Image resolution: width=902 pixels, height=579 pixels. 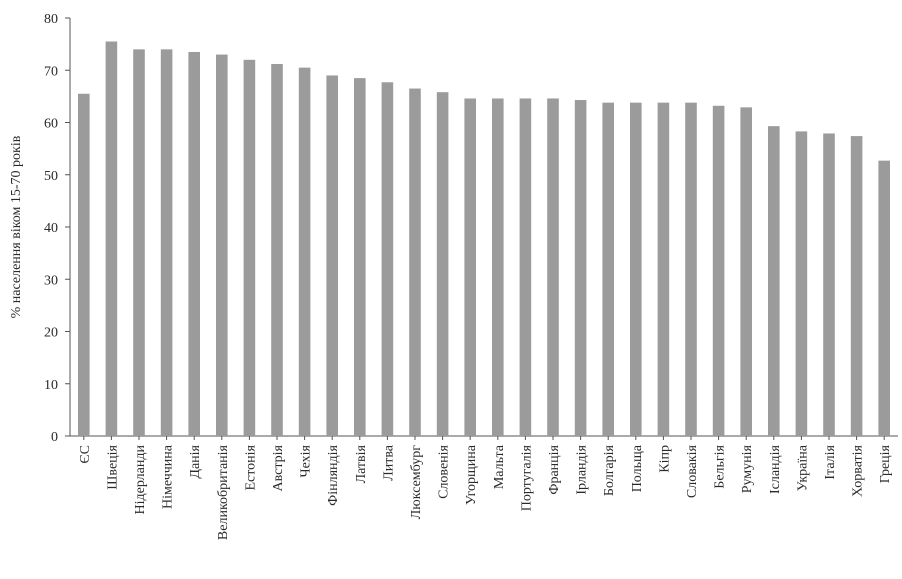 What do you see at coordinates (692, 471) in the screenshot?
I see `x-tick-label: Словакія` at bounding box center [692, 471].